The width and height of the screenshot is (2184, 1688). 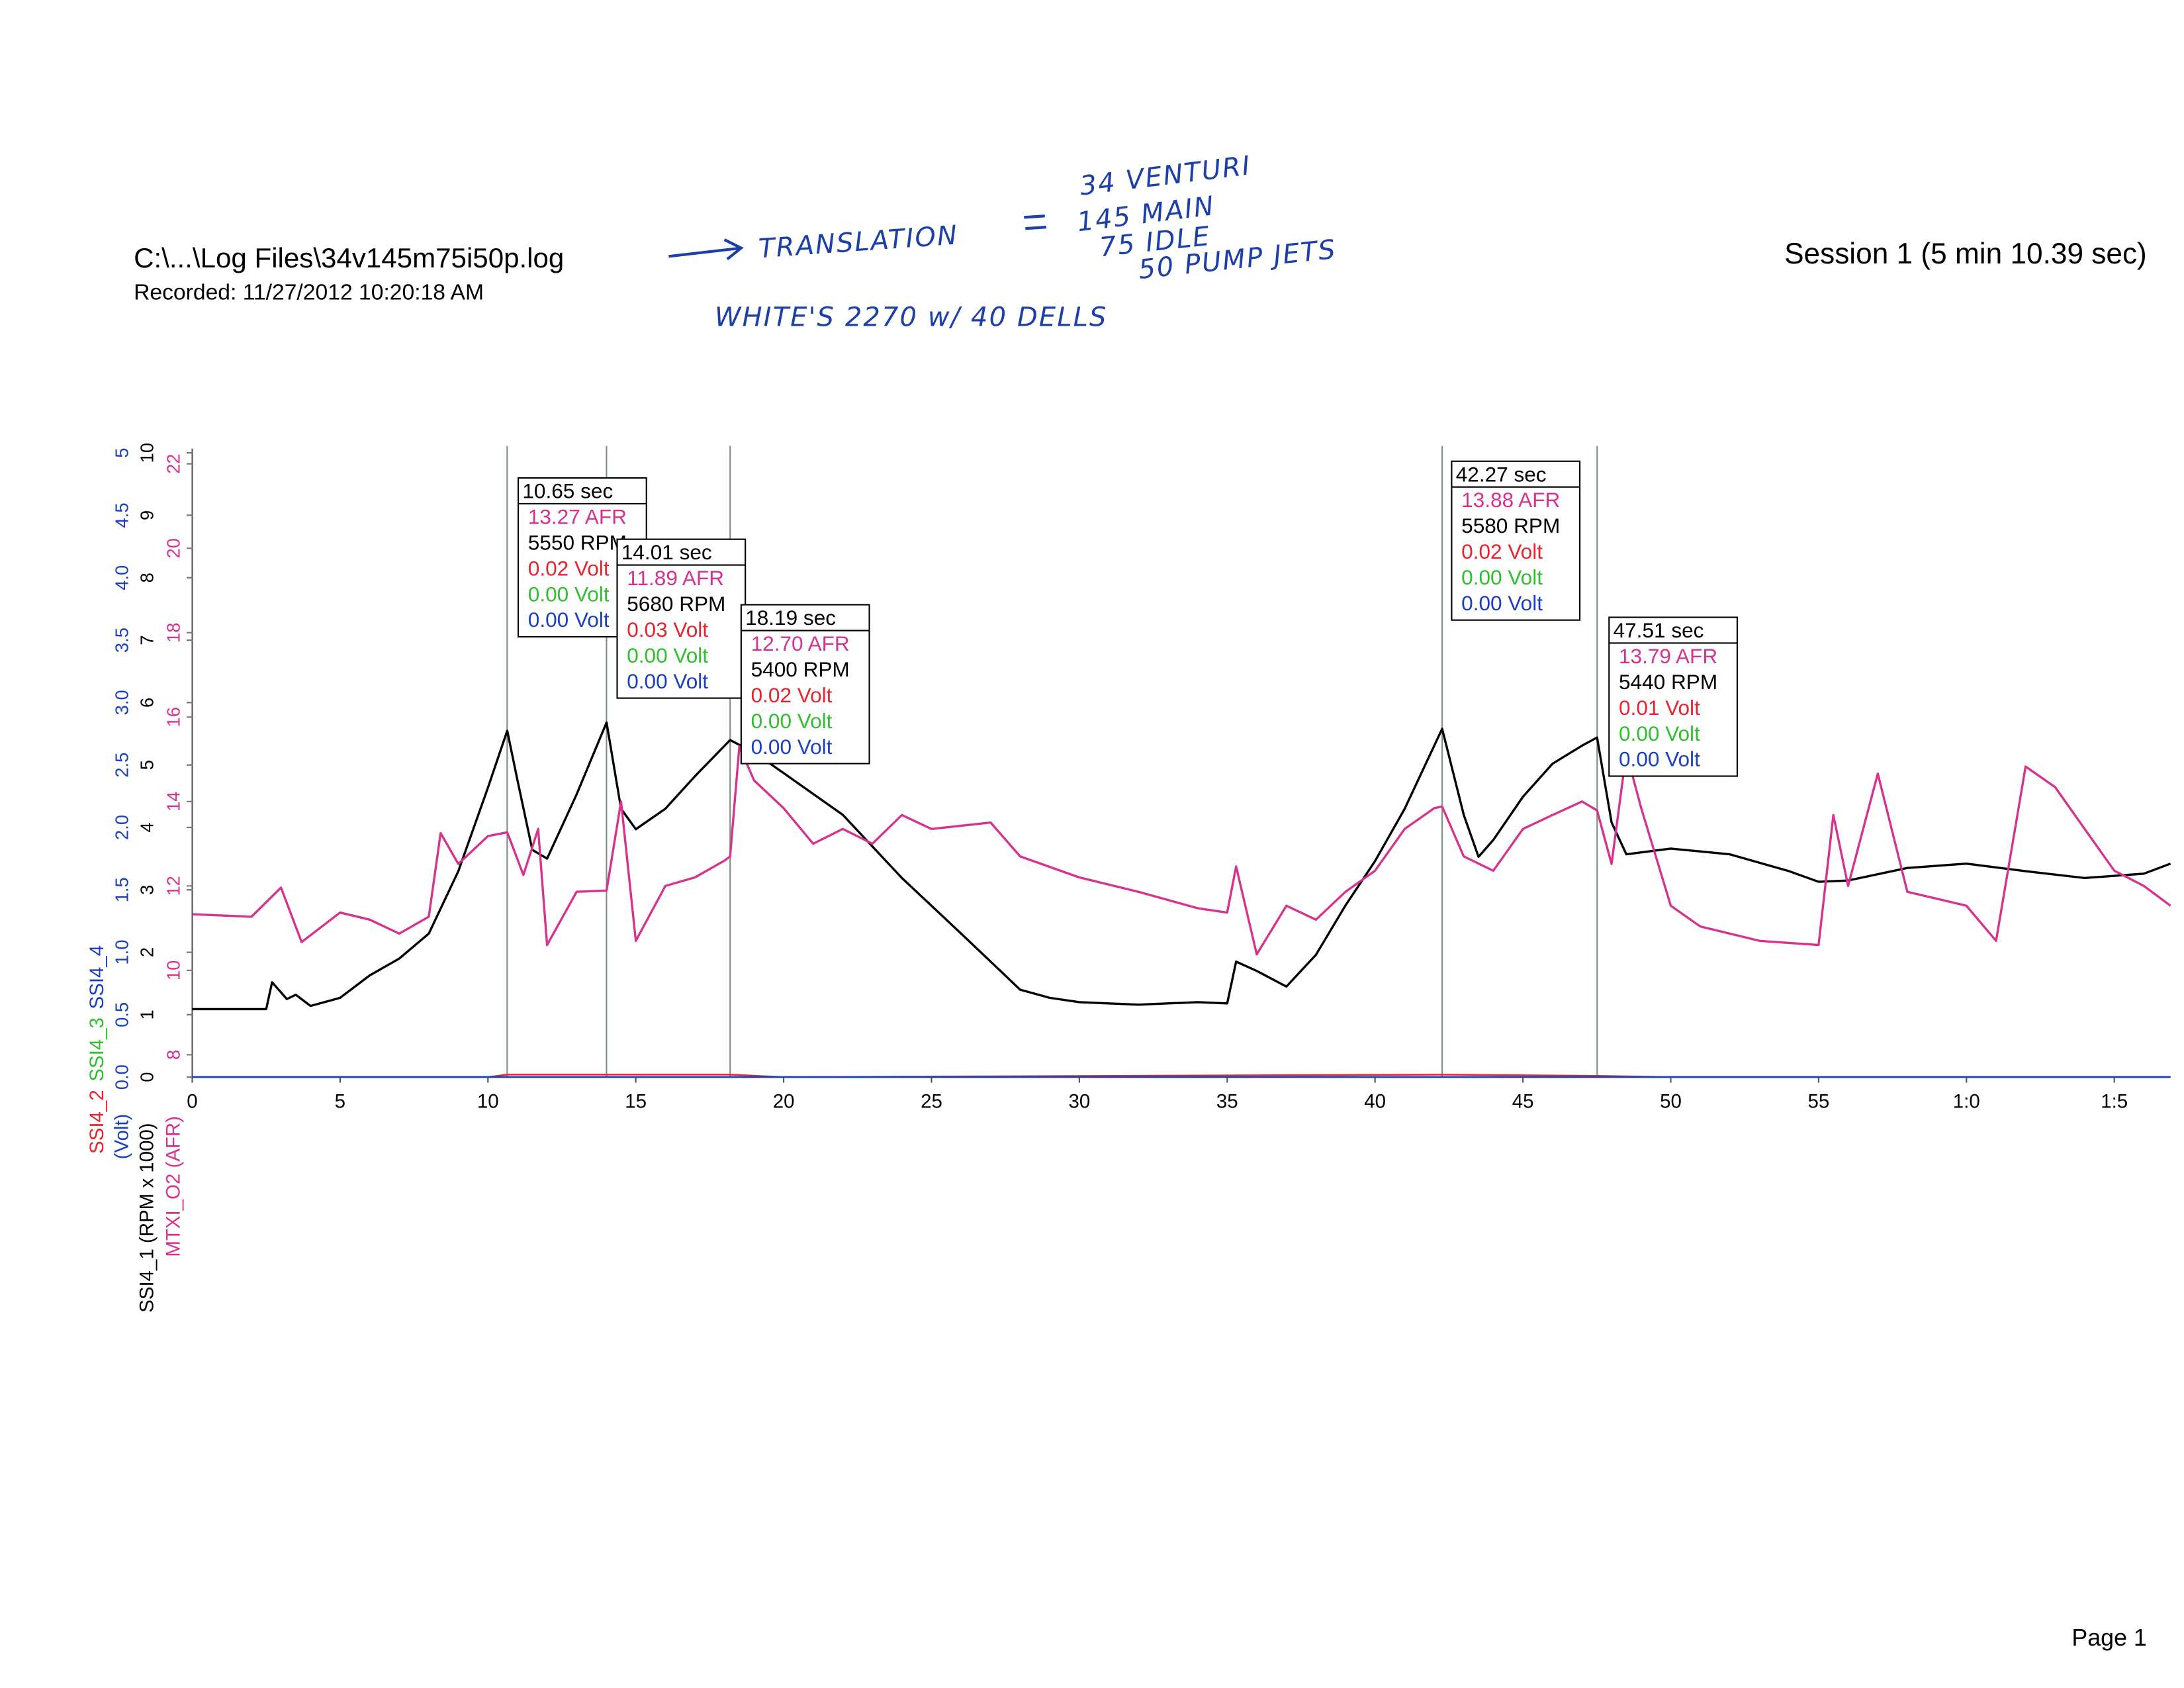 I want to click on x-tick-label: 5, so click(x=340, y=1101).